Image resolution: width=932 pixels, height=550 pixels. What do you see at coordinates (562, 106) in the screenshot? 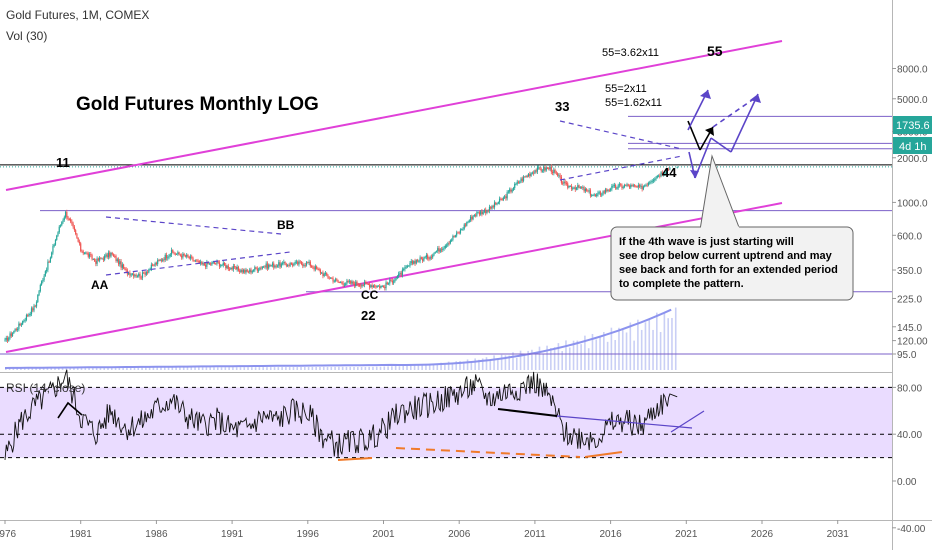
I see `wave-label-33: 33` at bounding box center [562, 106].